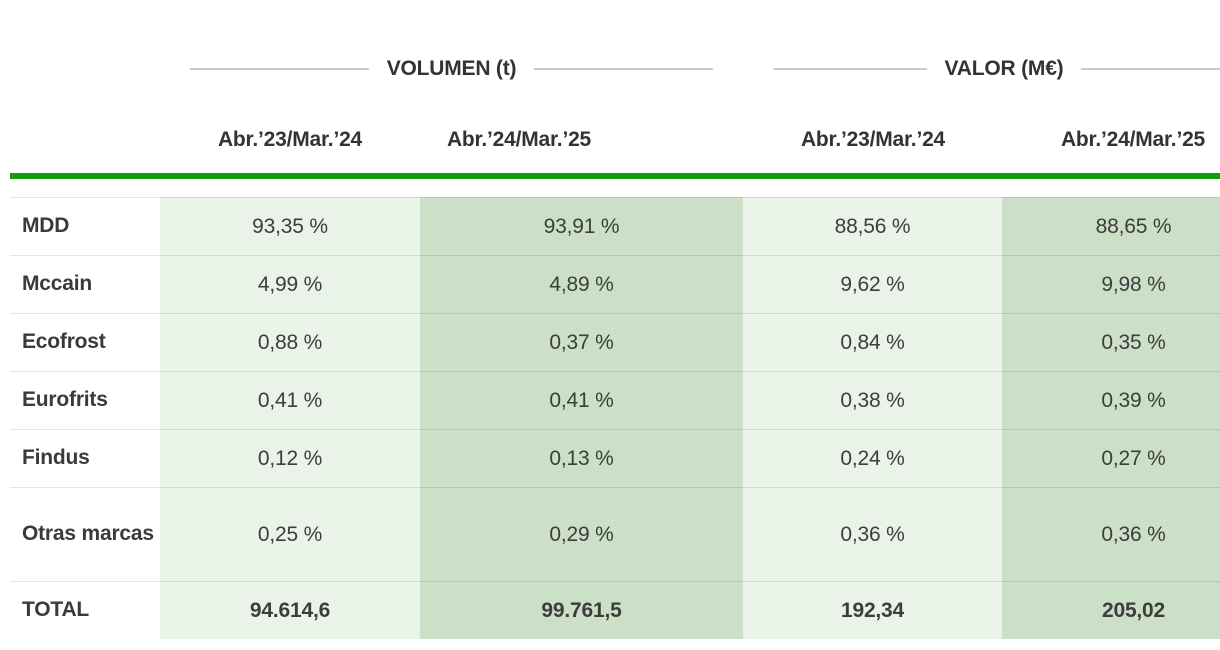 The image size is (1220, 650). I want to click on column-header-volumen-period-1: Abr.’23/Mar.’24, so click(290, 139).